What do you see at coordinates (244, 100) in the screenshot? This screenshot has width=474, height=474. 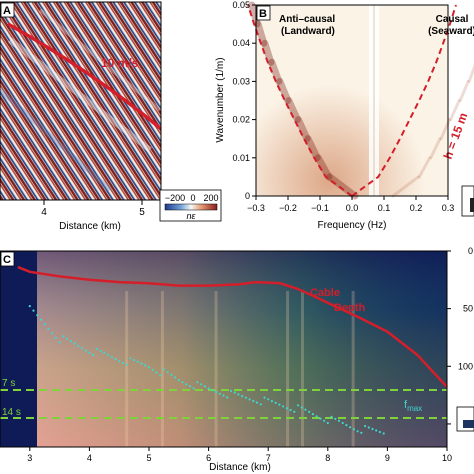 I see `panel-b-y-ticks: 0 0.01 0.02 0.03 0.04 0.05` at bounding box center [244, 100].